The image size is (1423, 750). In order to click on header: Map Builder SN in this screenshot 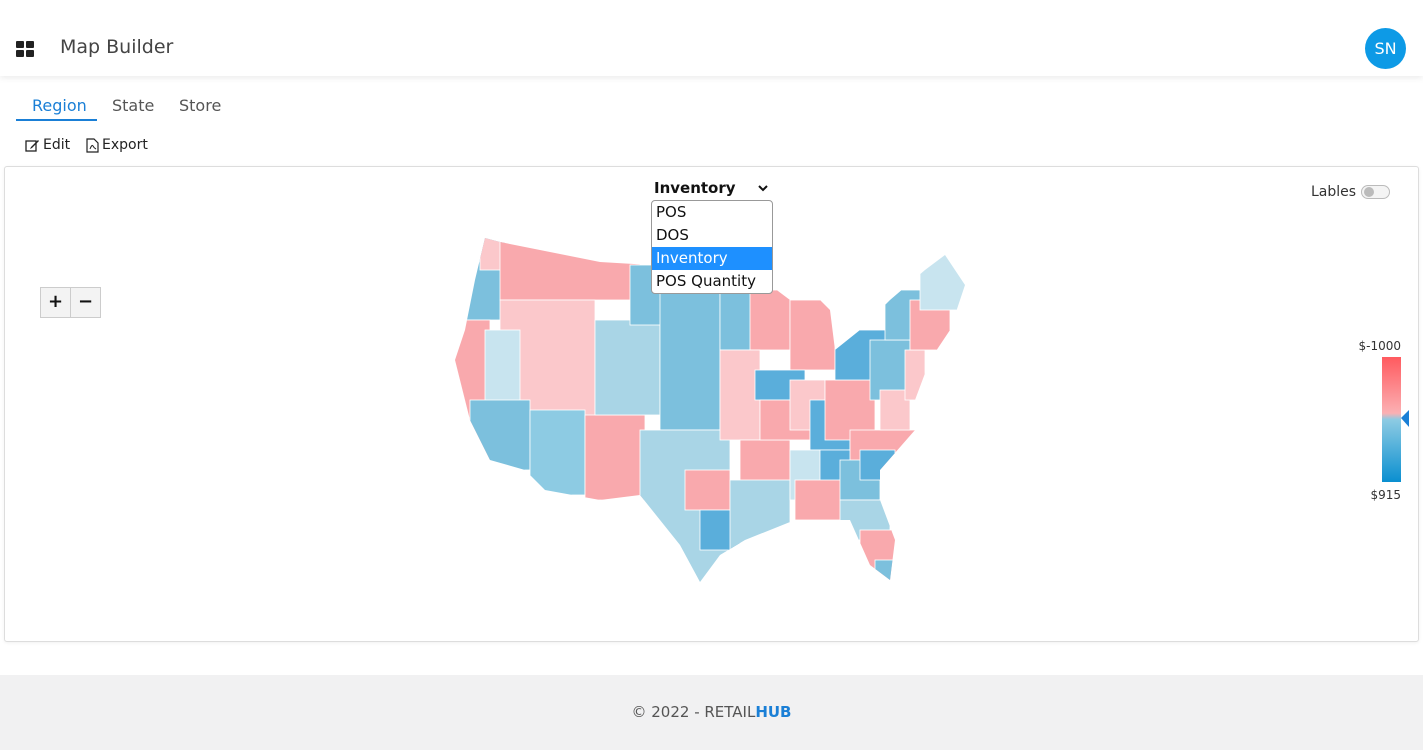, I will do `click(711, 38)`.